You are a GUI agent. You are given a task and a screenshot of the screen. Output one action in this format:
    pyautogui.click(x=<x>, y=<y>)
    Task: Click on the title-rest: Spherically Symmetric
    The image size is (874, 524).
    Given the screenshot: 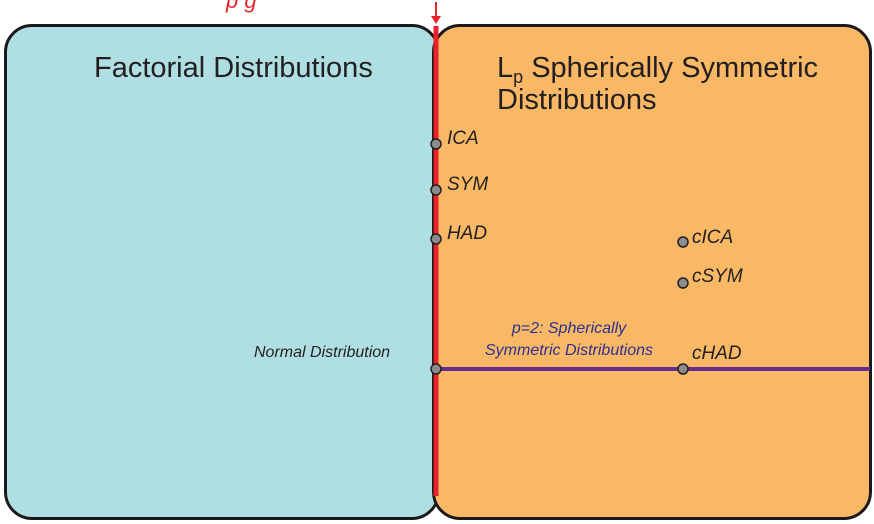 What is the action you would take?
    pyautogui.click(x=671, y=68)
    